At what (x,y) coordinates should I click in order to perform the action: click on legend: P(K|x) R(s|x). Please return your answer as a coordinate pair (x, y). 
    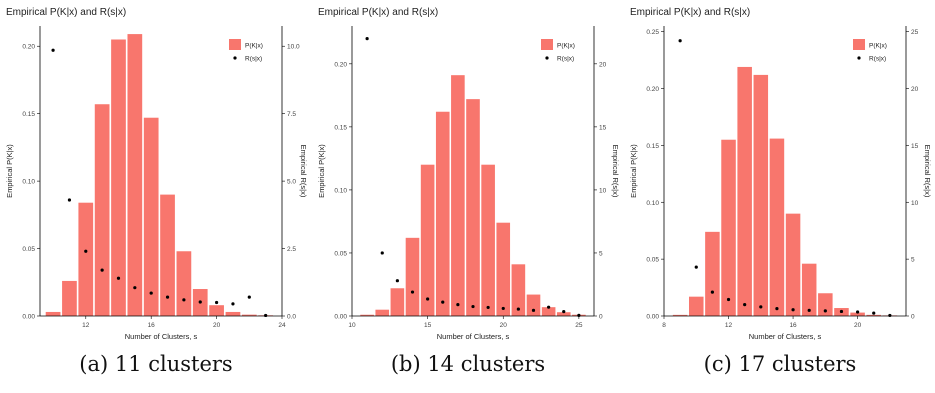
    Looking at the image, I should click on (246, 51).